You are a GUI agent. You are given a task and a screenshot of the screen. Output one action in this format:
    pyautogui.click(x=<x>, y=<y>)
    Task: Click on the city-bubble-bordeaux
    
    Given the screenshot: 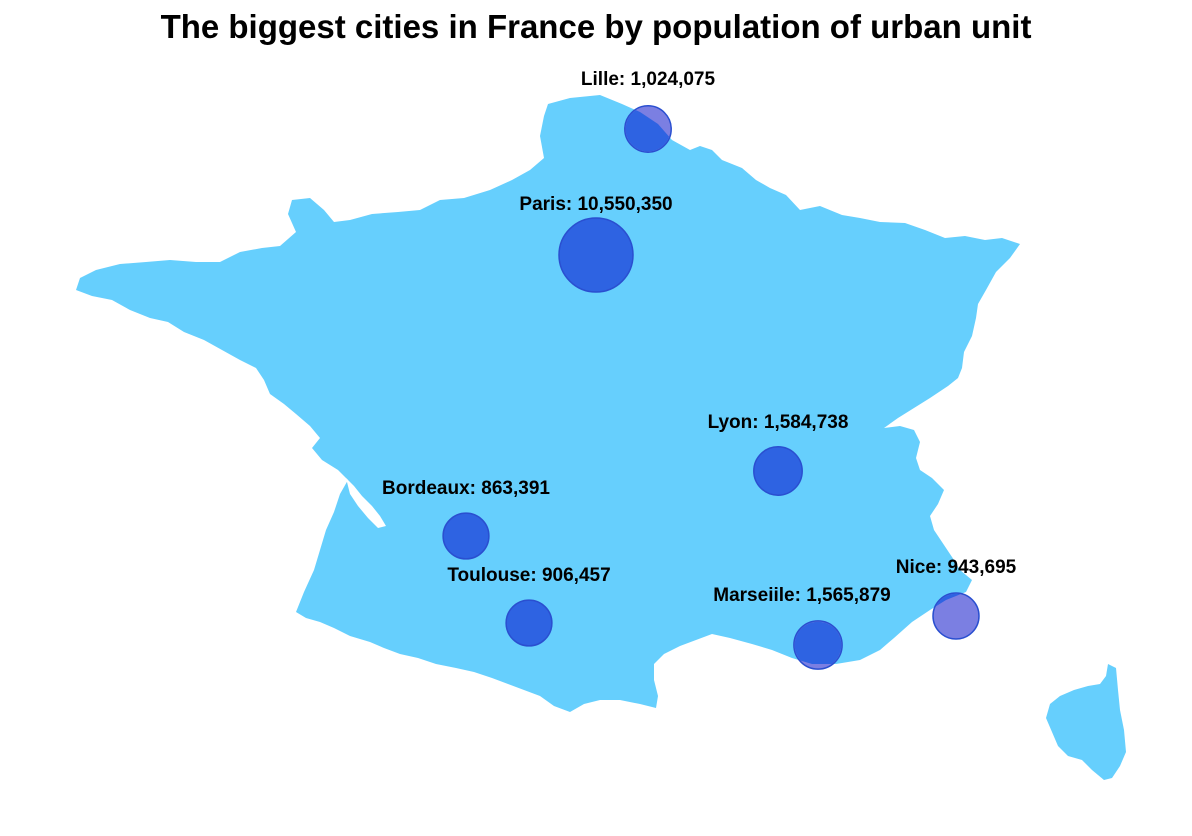 What is the action you would take?
    pyautogui.click(x=466, y=536)
    